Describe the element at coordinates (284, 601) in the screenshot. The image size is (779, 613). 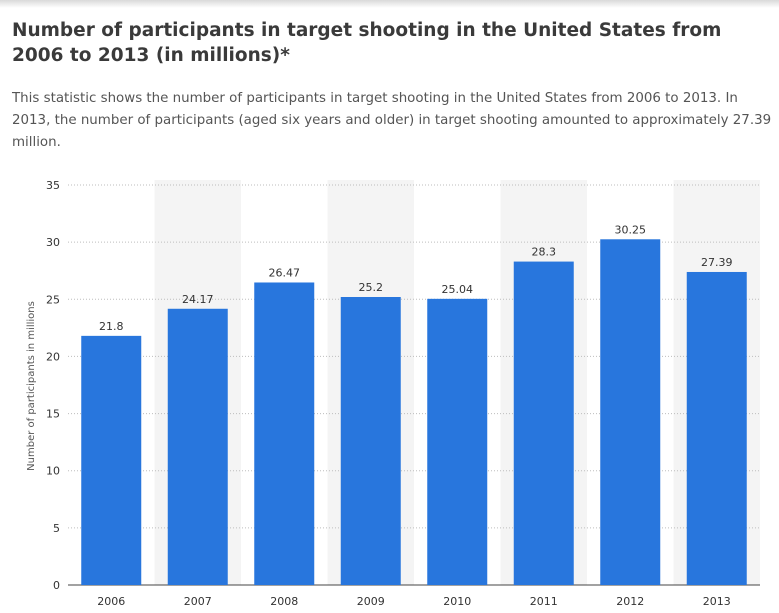
I see `x-tick-label: 2008` at that location.